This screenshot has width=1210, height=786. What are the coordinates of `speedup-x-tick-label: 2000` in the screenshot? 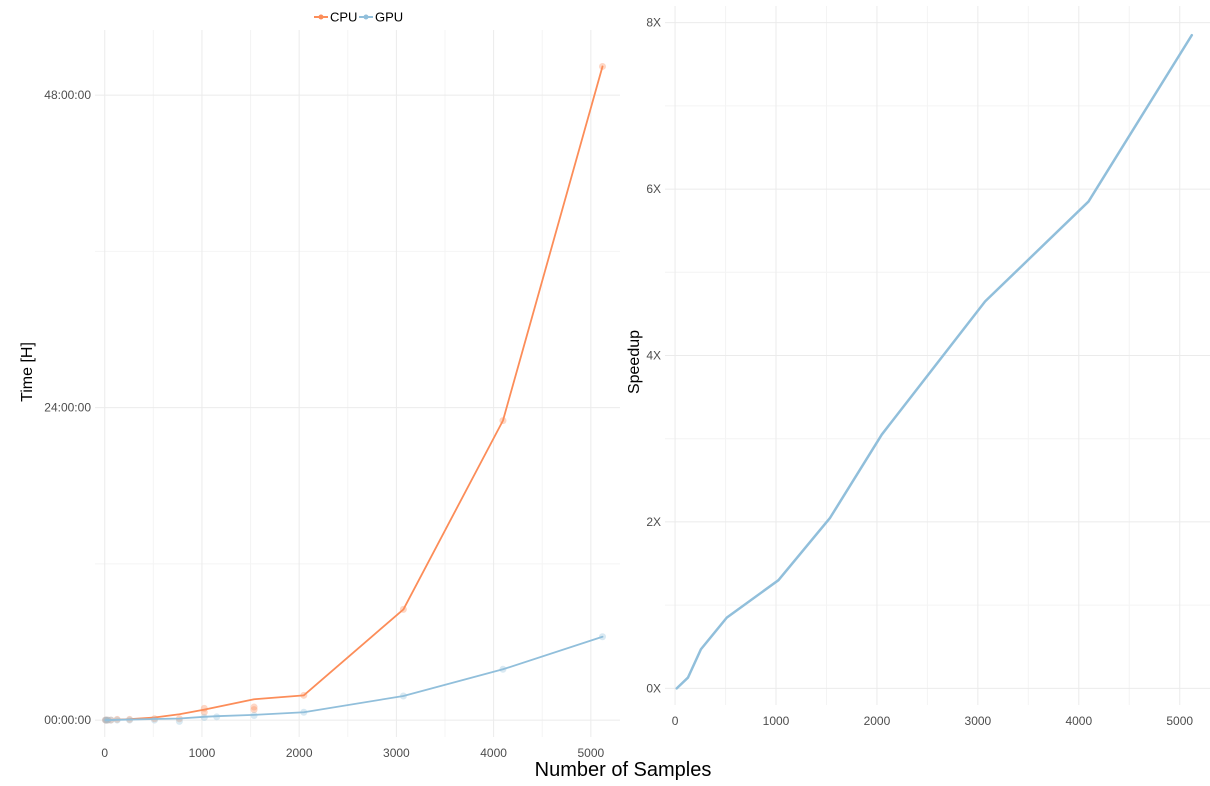 It's located at (877, 721).